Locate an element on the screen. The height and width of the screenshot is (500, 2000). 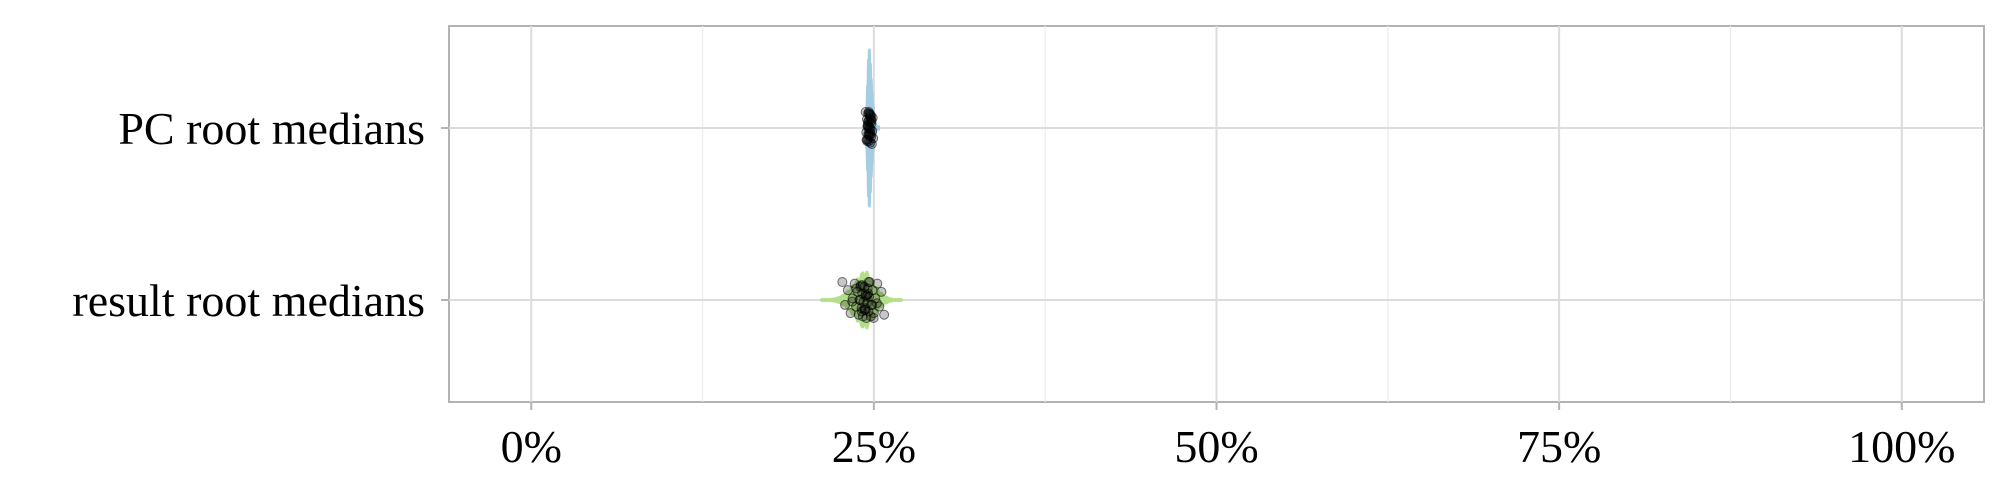
violin-result-root-medians is located at coordinates (861, 300).